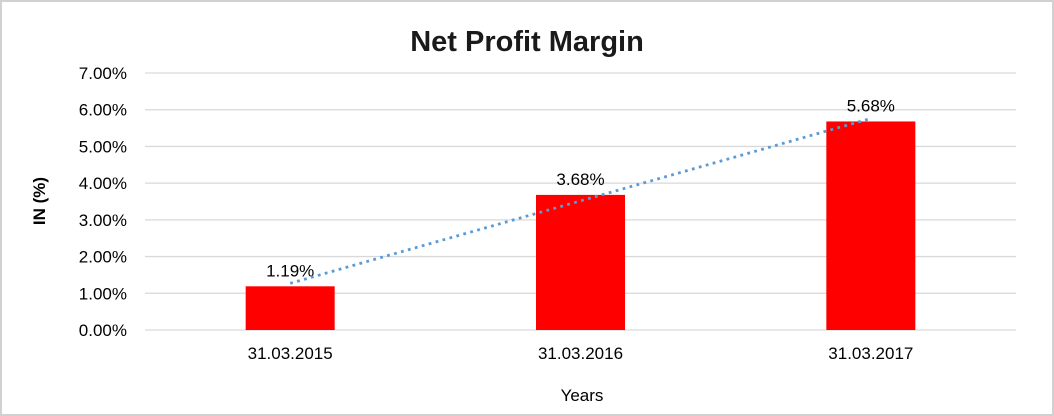 Image resolution: width=1054 pixels, height=416 pixels. I want to click on bar-value-label: 5.68%, so click(871, 105).